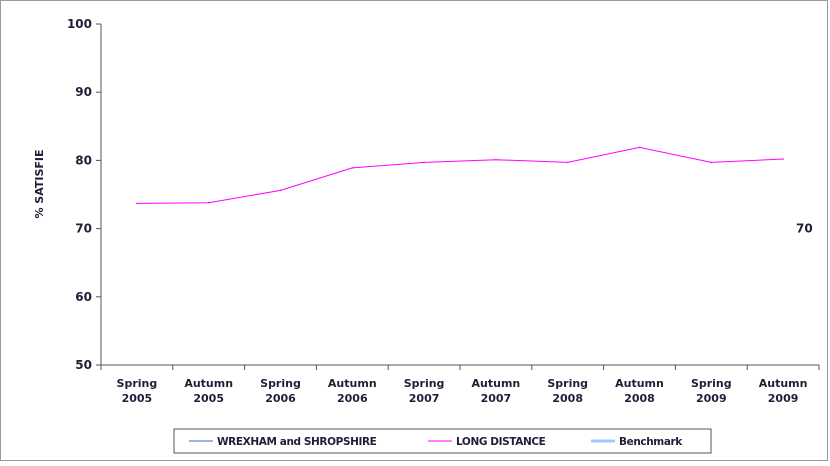  I want to click on y-tick-label: 60, so click(83, 297).